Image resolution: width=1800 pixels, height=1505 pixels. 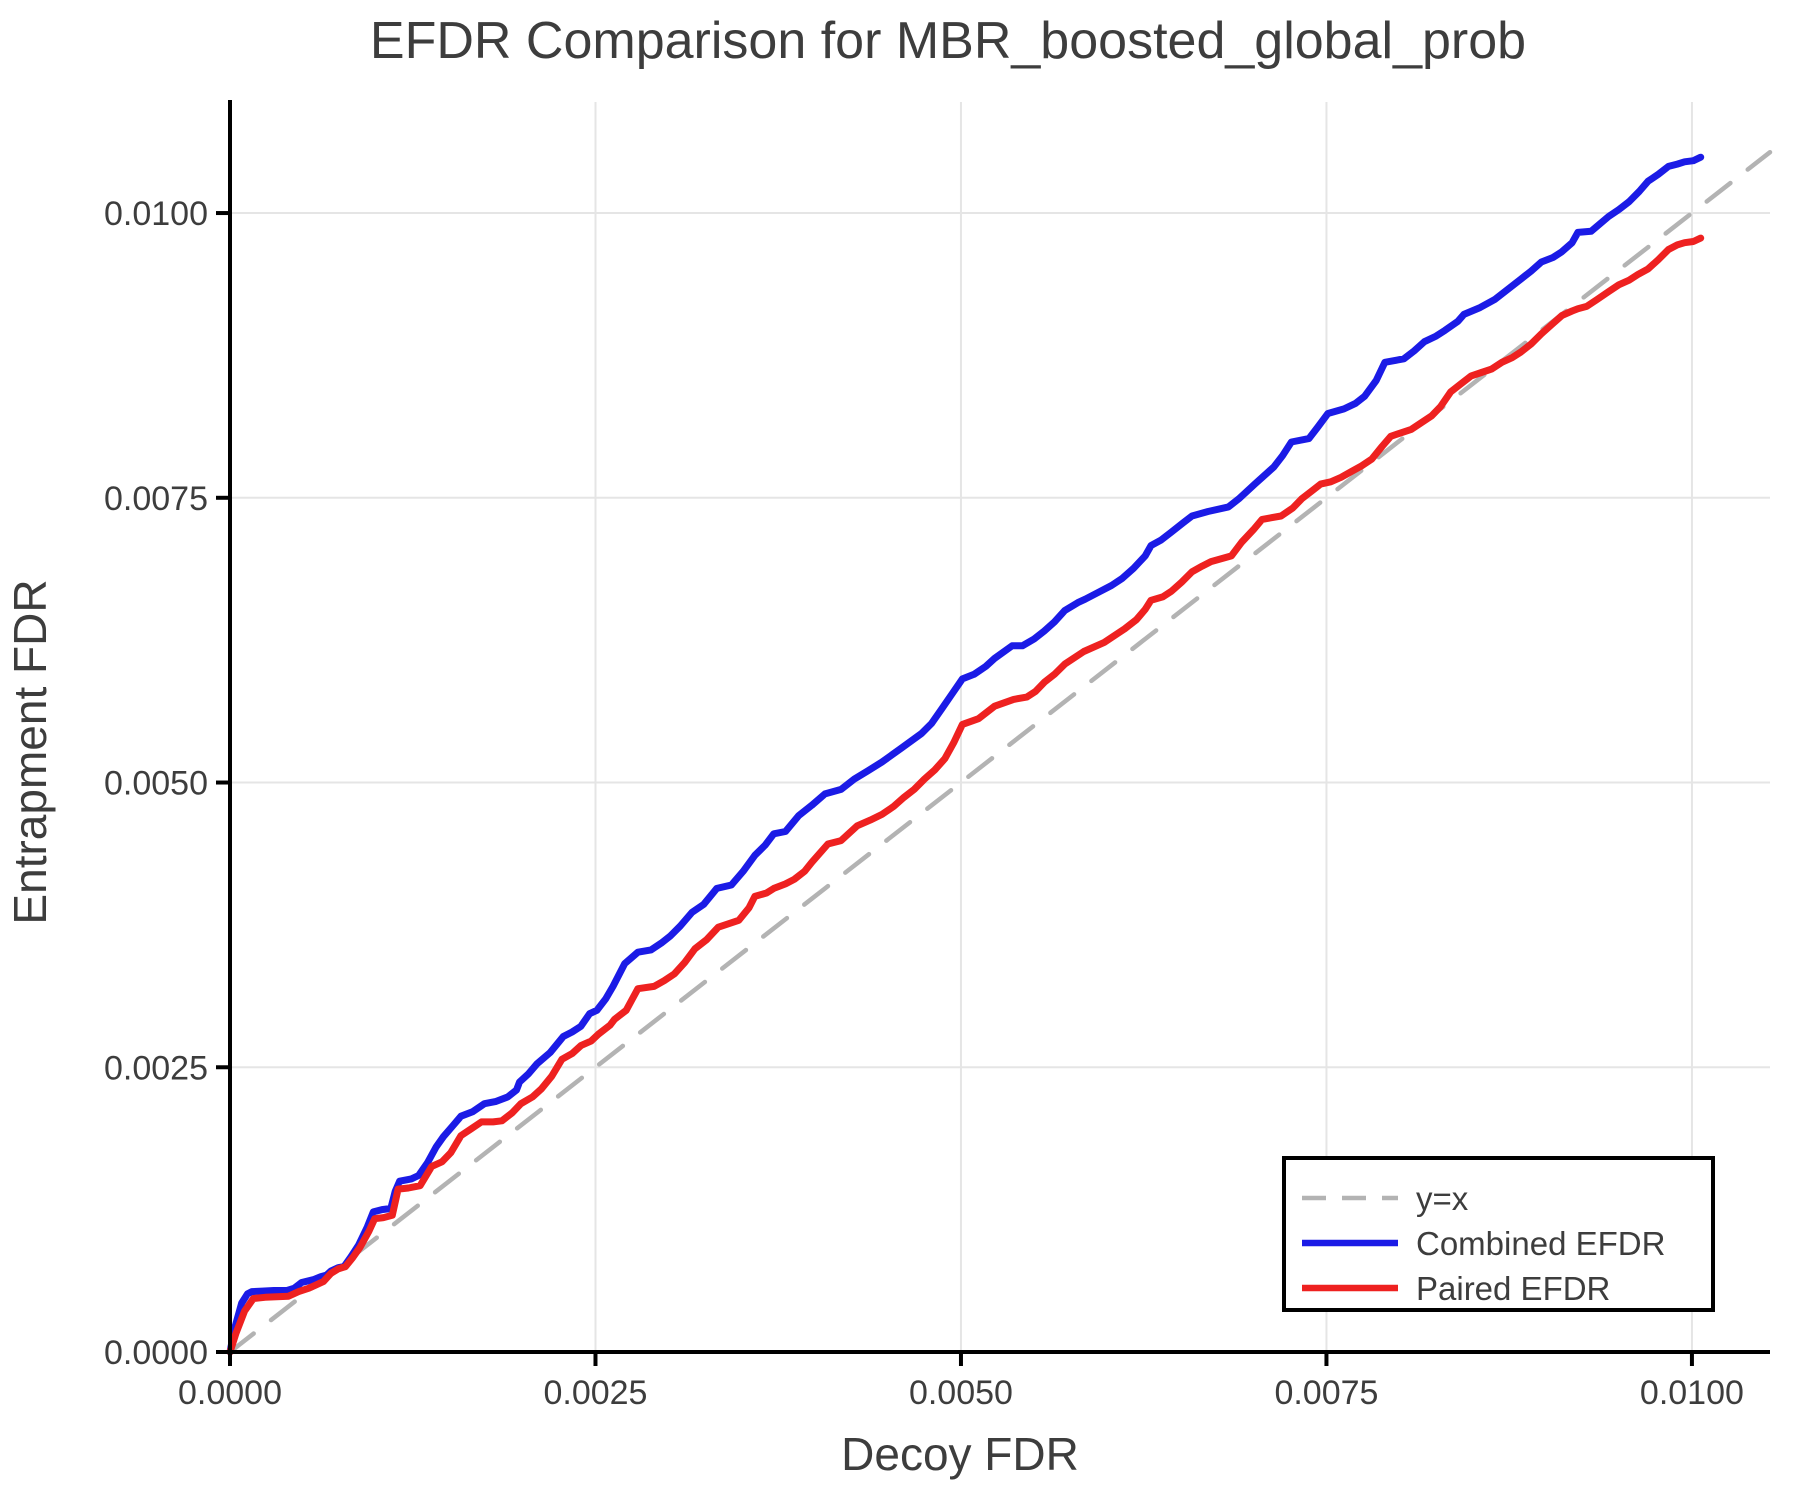 I want to click on legend-rows: y=x Combined EFDR Paired EFDR, so click(x=1483, y=1243).